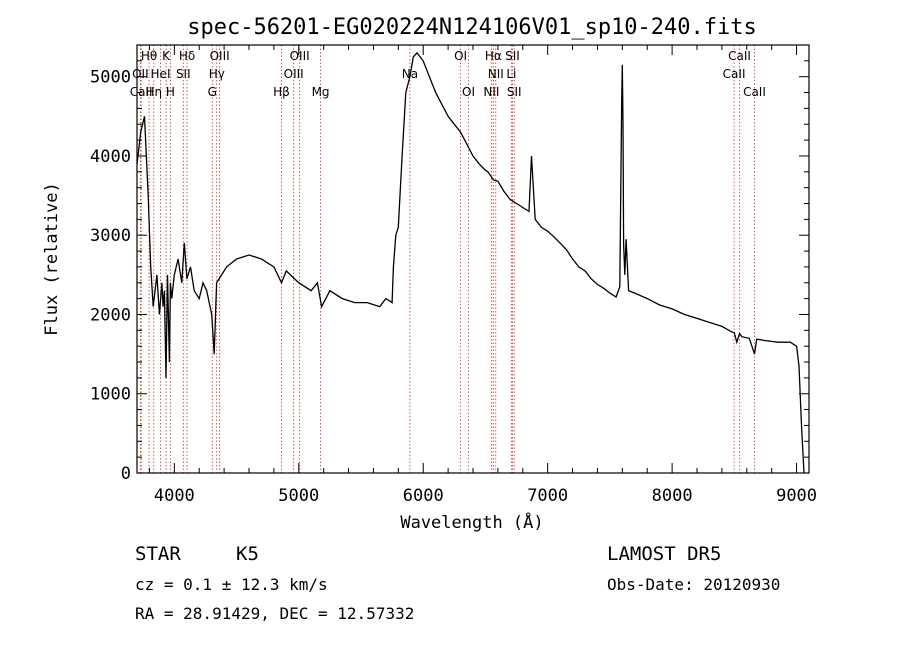  Describe the element at coordinates (514, 92) in the screenshot. I see `line-marker-label-24: SII` at that location.